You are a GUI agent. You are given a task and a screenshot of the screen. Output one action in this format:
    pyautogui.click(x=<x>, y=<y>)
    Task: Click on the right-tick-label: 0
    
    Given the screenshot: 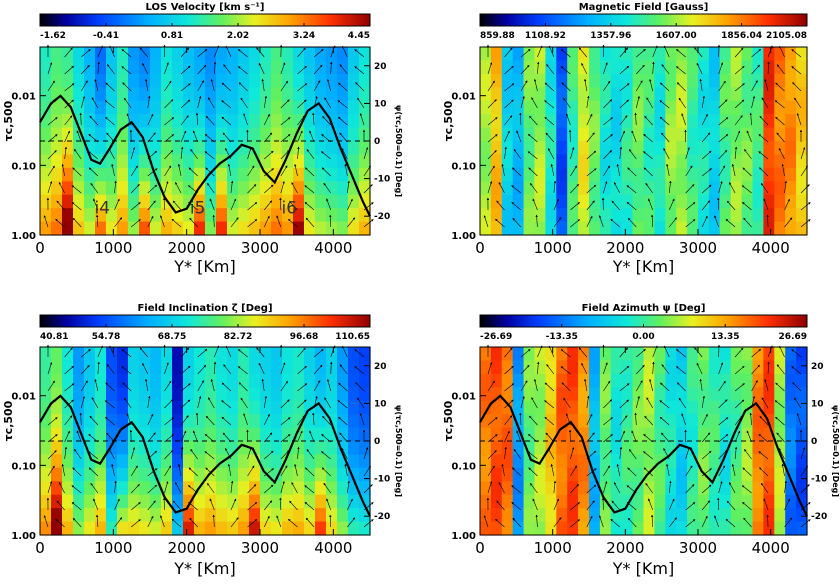 What is the action you would take?
    pyautogui.click(x=377, y=442)
    